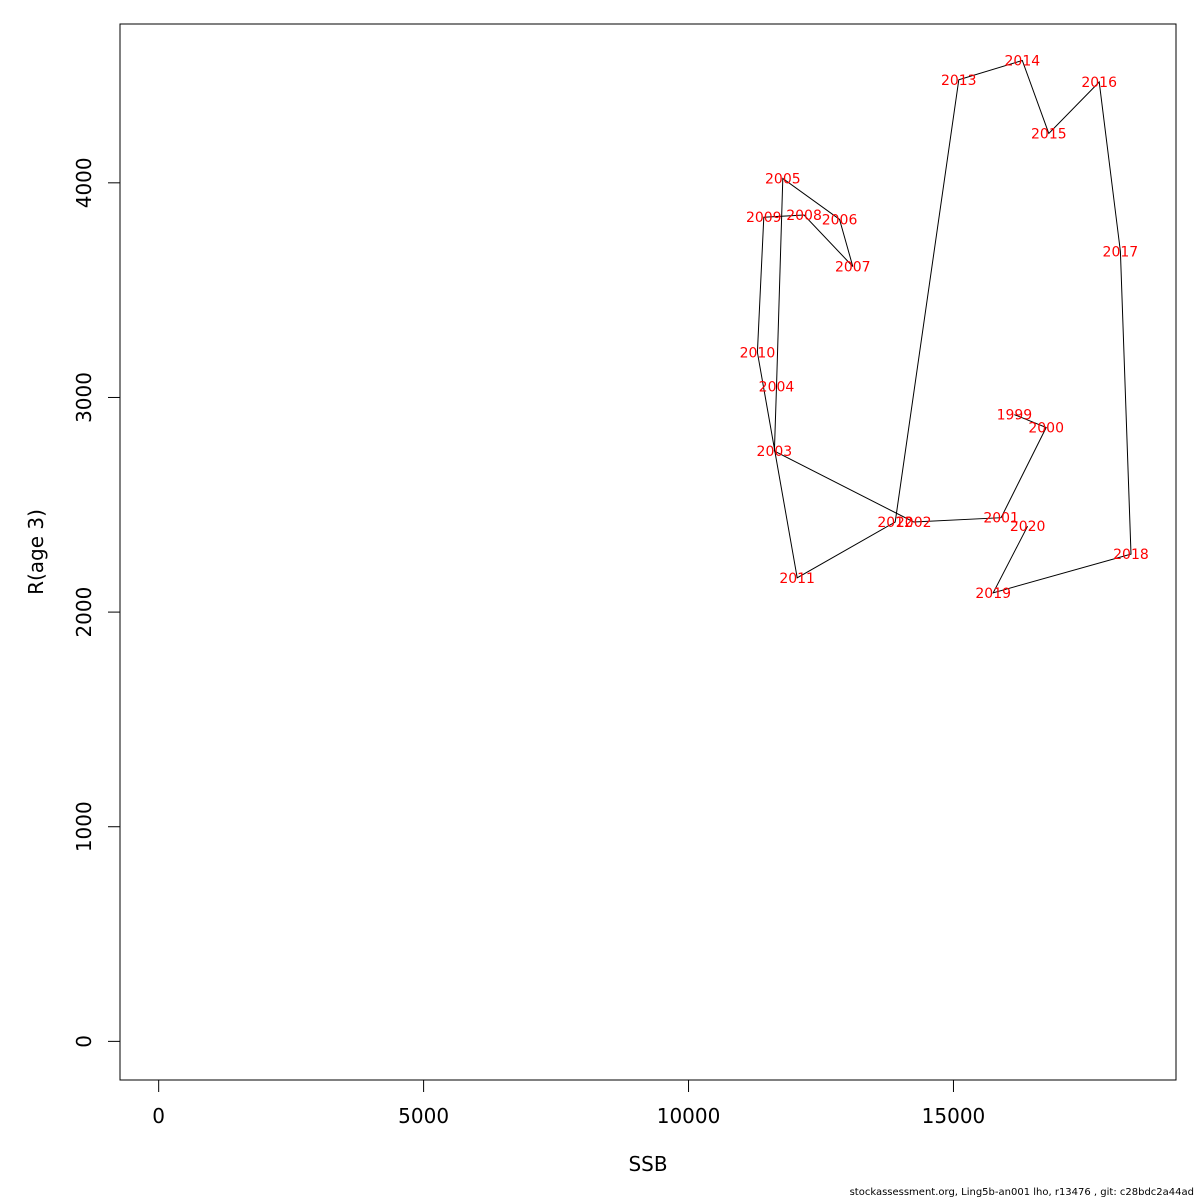 This screenshot has height=1200, width=1200. I want to click on y-tick-label: 4000, so click(84, 182).